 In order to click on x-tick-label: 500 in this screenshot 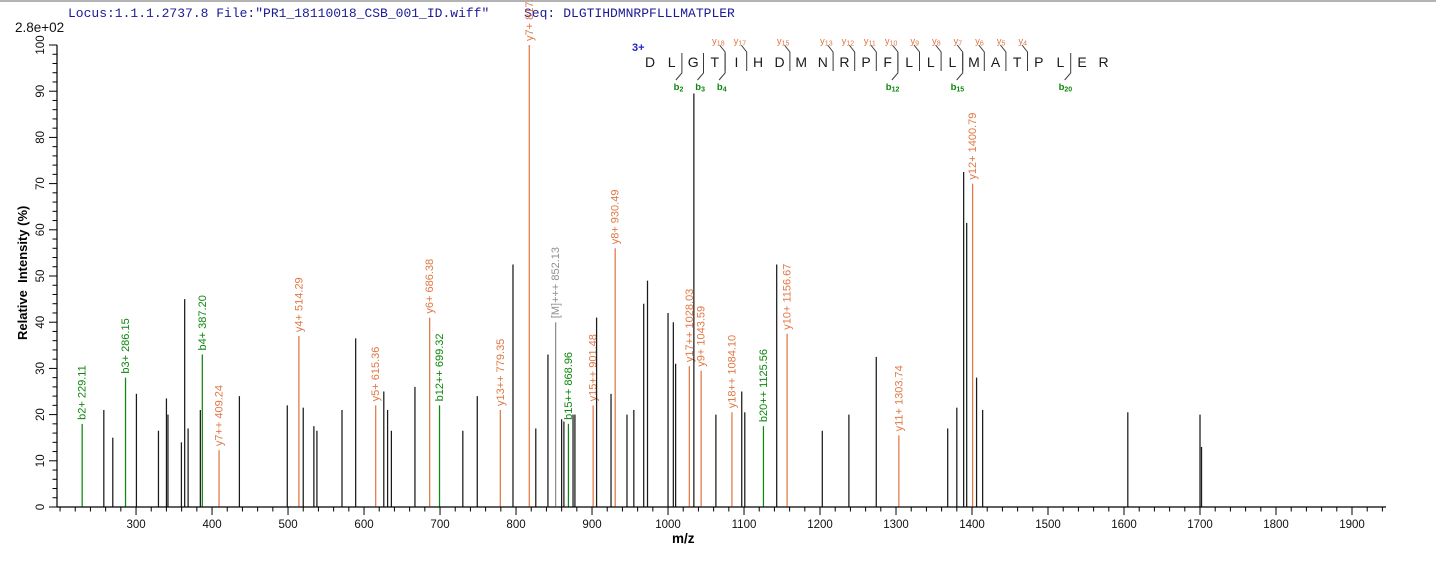, I will do `click(287, 525)`.